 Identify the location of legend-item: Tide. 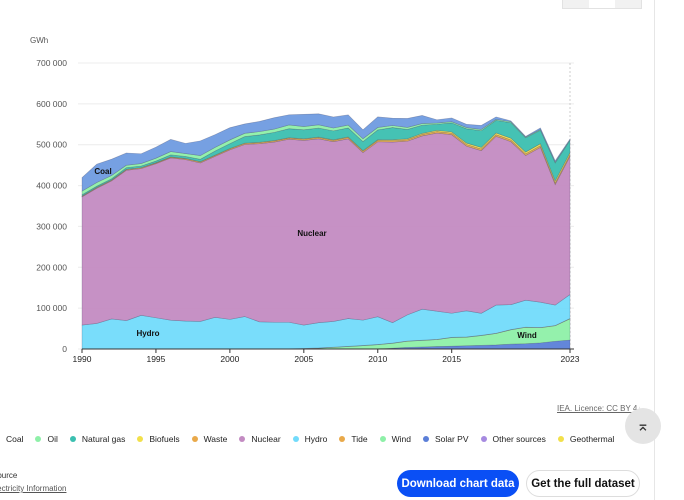
(353, 439).